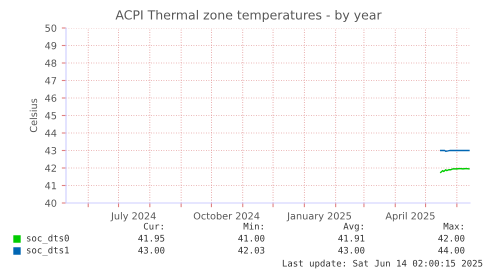 Image resolution: width=497 pixels, height=276 pixels. What do you see at coordinates (34, 115) in the screenshot?
I see `y-axis-title: Celsius` at bounding box center [34, 115].